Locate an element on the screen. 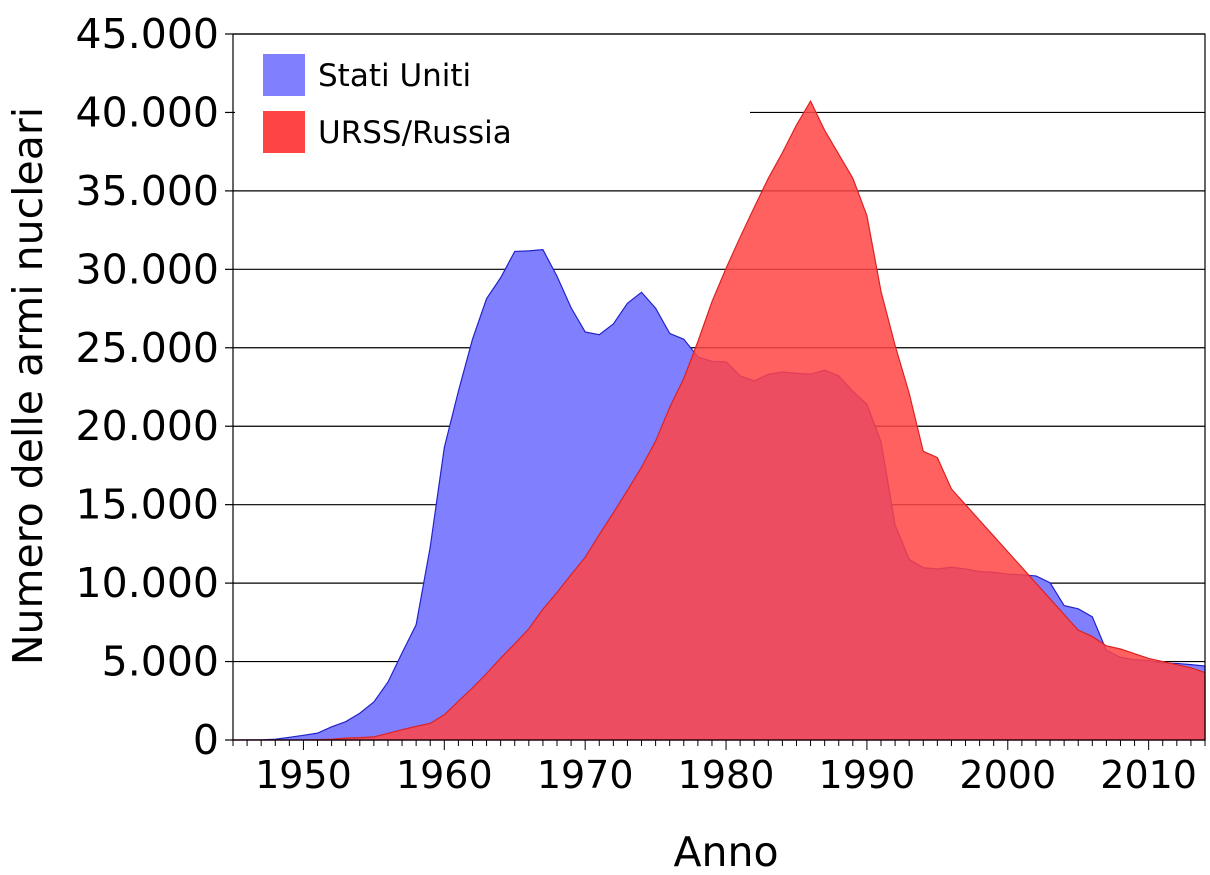 This screenshot has height=875, width=1210. y-tick-label-9: 45.000 is located at coordinates (147, 34).